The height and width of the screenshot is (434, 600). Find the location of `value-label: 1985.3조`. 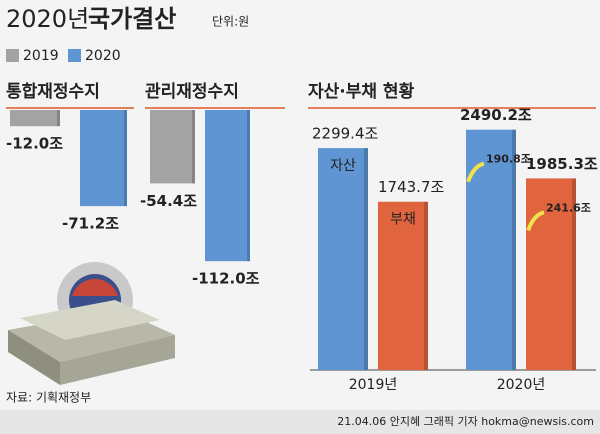

value-label: 1985.3조 is located at coordinates (562, 164).